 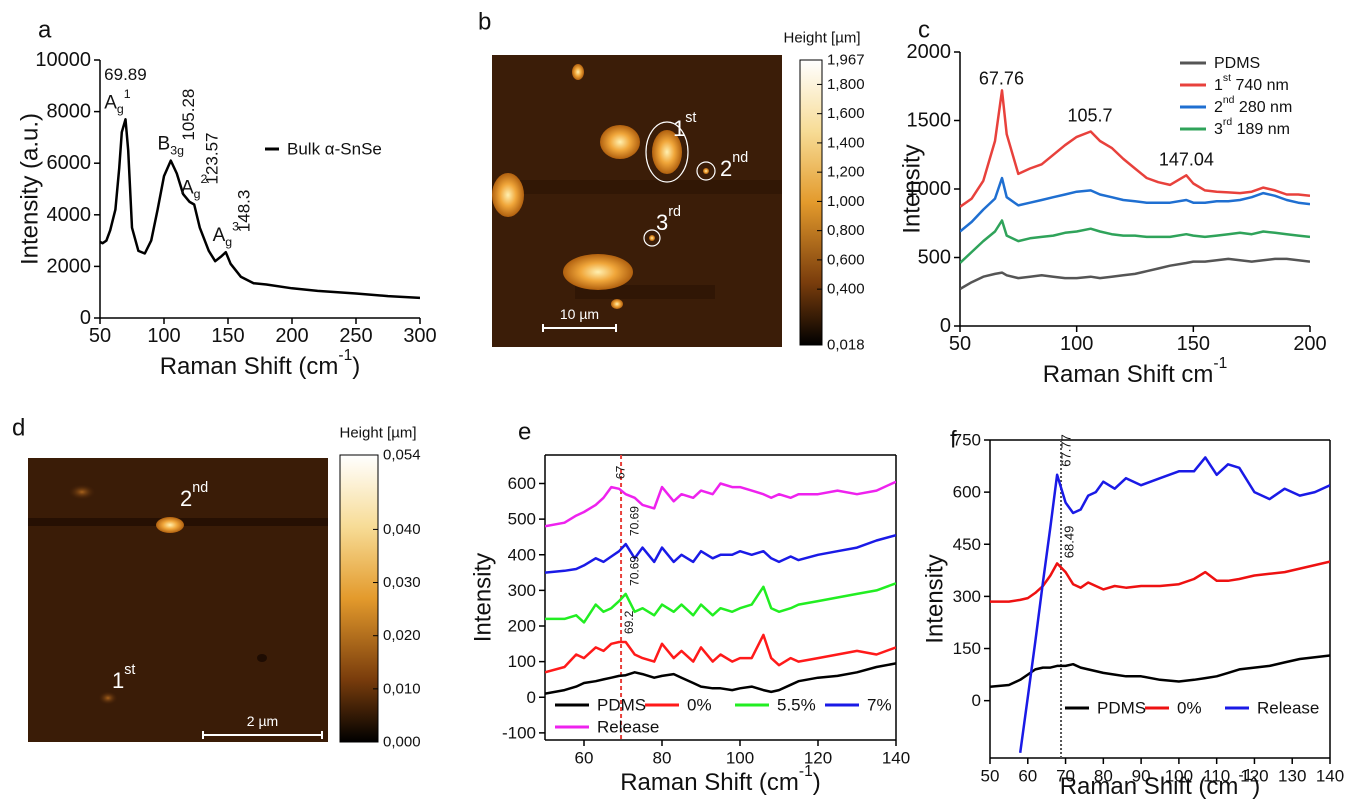 What do you see at coordinates (69, 215) in the screenshot?
I see `y-tick-label: 4000` at bounding box center [69, 215].